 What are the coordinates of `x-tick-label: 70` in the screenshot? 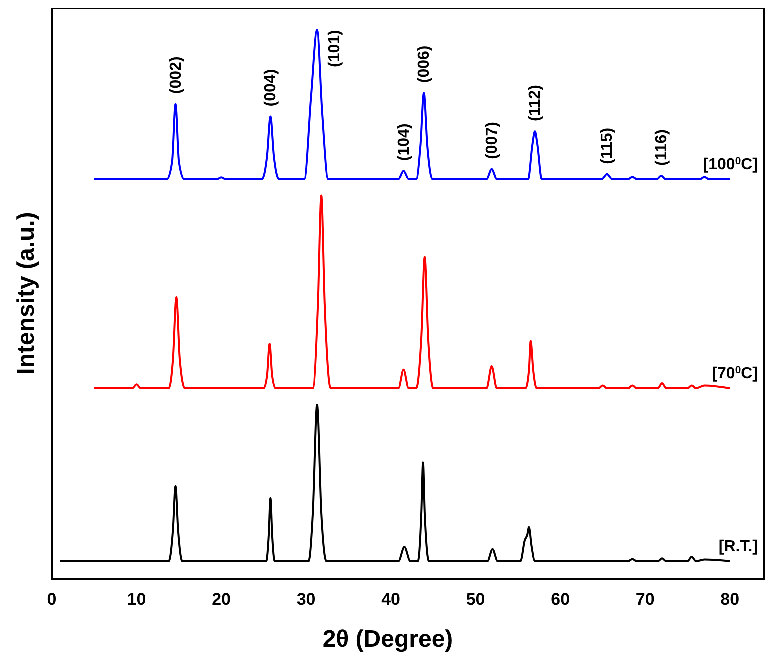 It's located at (645, 599).